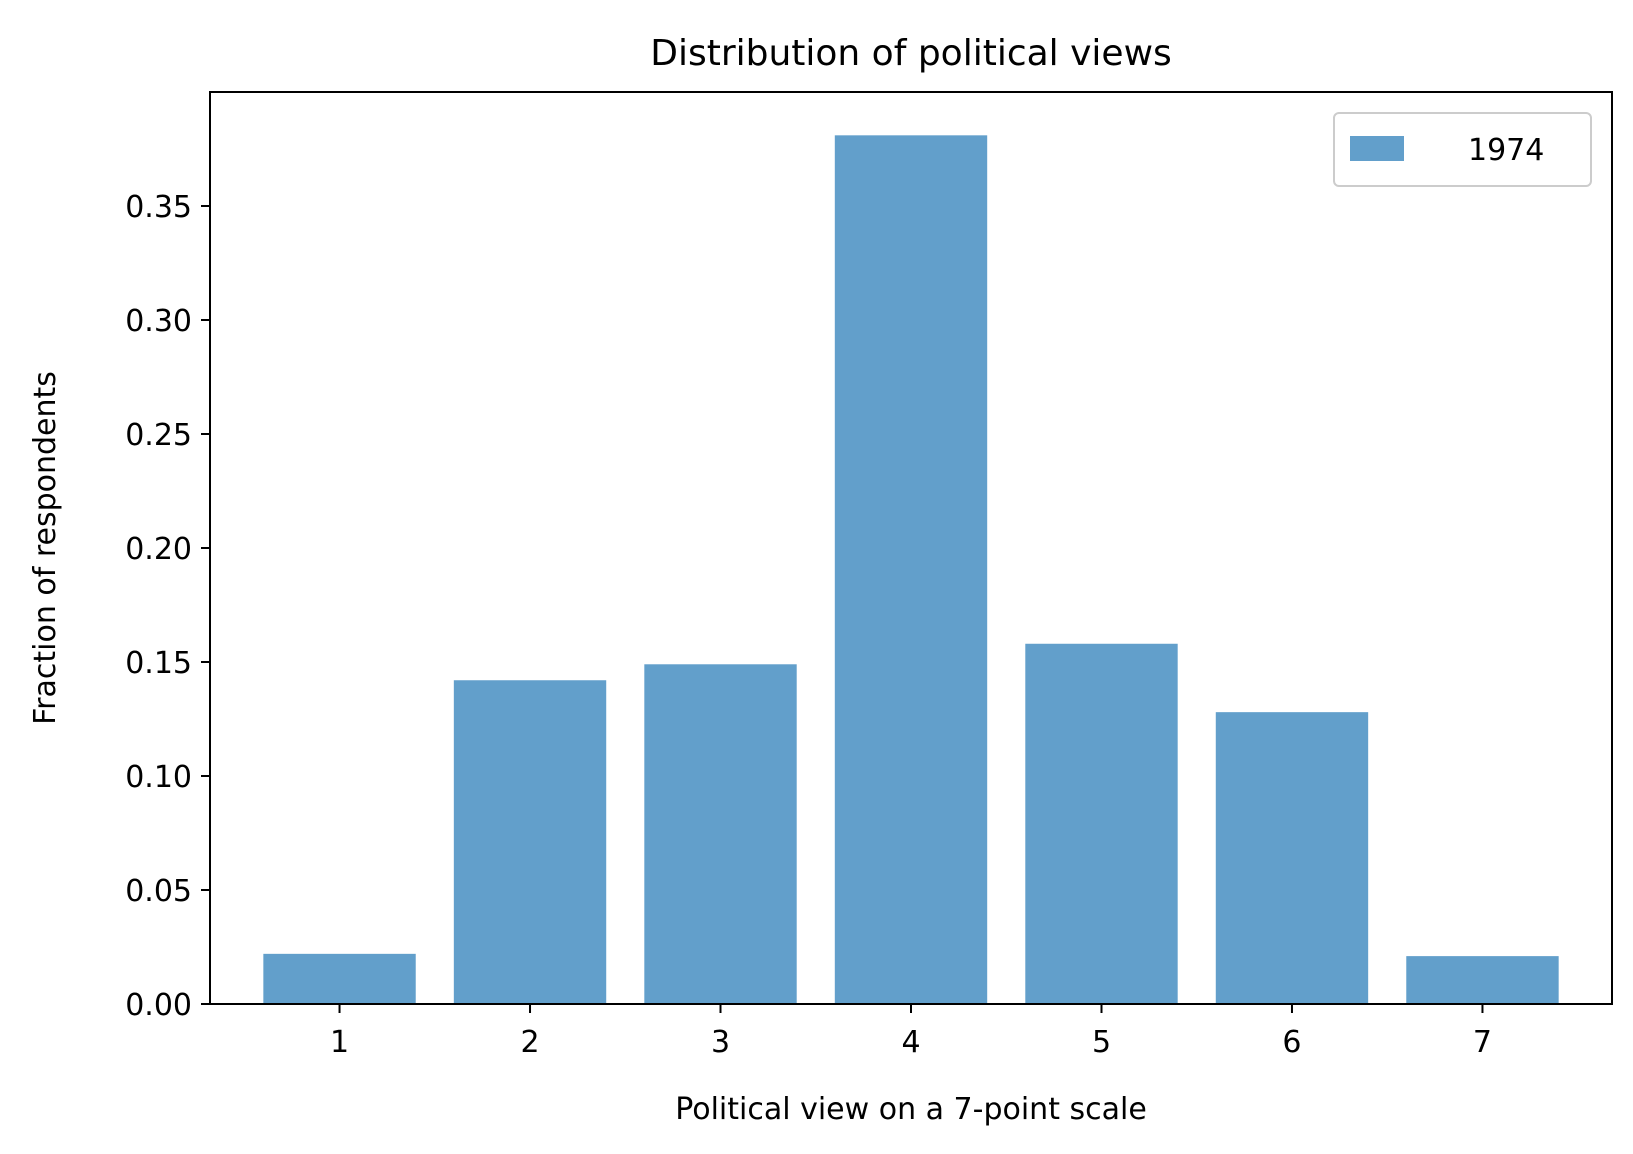  What do you see at coordinates (1482, 1042) in the screenshot?
I see `x-tick-label: 7` at bounding box center [1482, 1042].